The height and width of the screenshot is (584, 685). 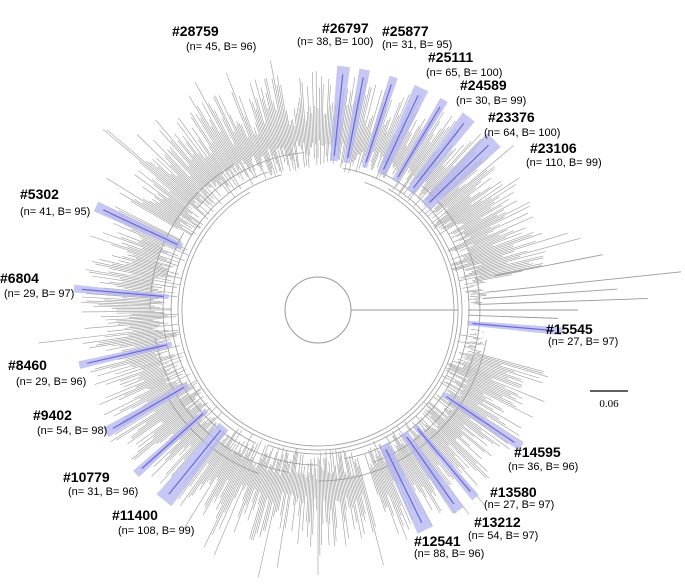 What do you see at coordinates (522, 133) in the screenshot?
I see `cluster-stats-23376: (n= 64, B= 100)` at bounding box center [522, 133].